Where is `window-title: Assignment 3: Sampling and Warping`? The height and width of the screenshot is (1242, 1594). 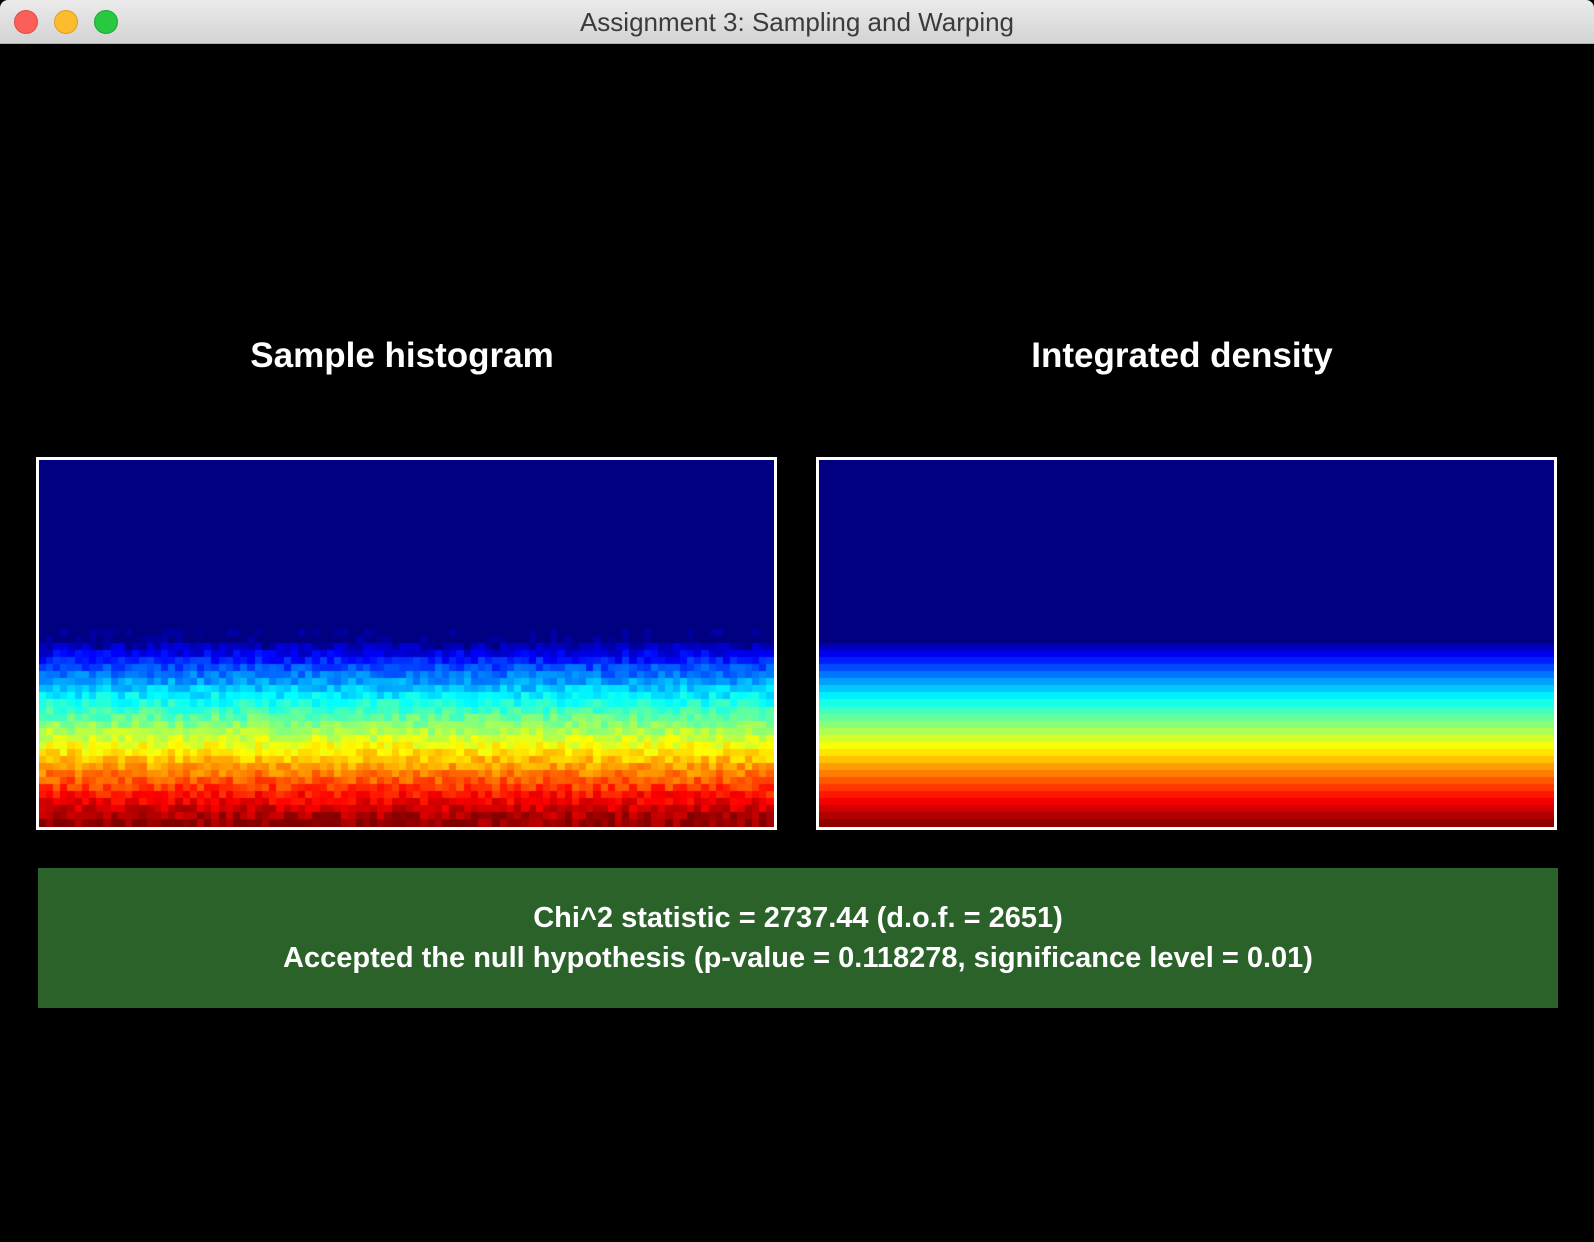 window-title: Assignment 3: Sampling and Warping is located at coordinates (797, 22).